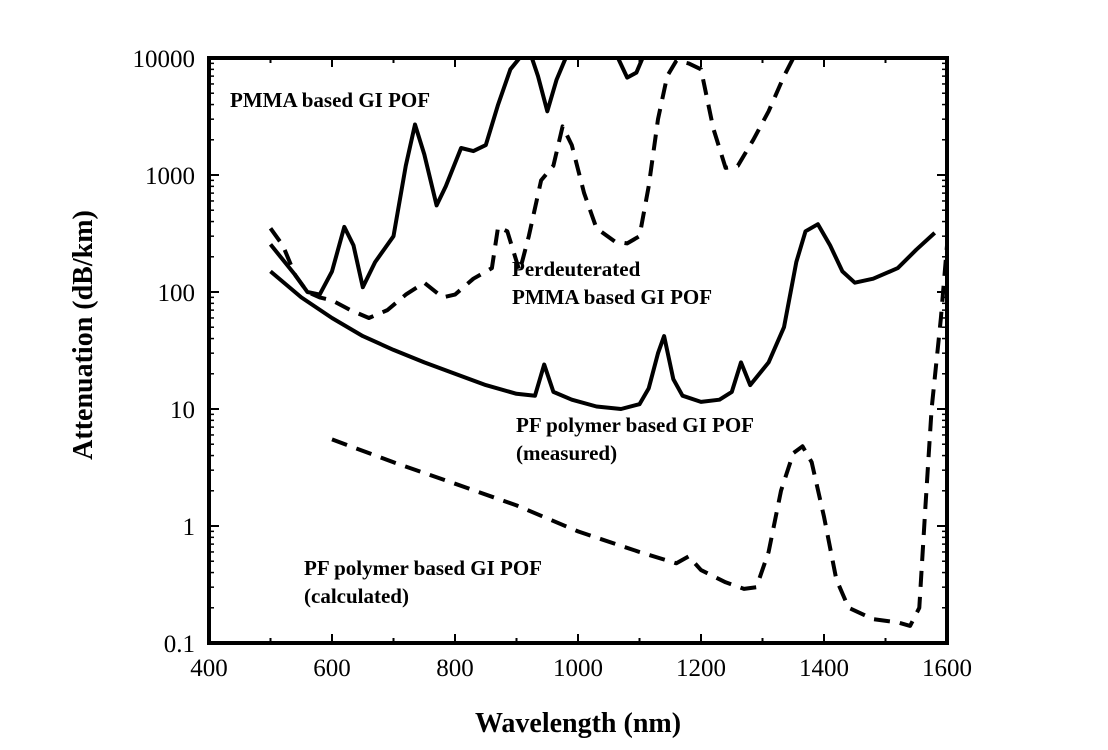 The width and height of the screenshot is (1108, 750). What do you see at coordinates (189, 527) in the screenshot?
I see `y-tick-label: 1` at bounding box center [189, 527].